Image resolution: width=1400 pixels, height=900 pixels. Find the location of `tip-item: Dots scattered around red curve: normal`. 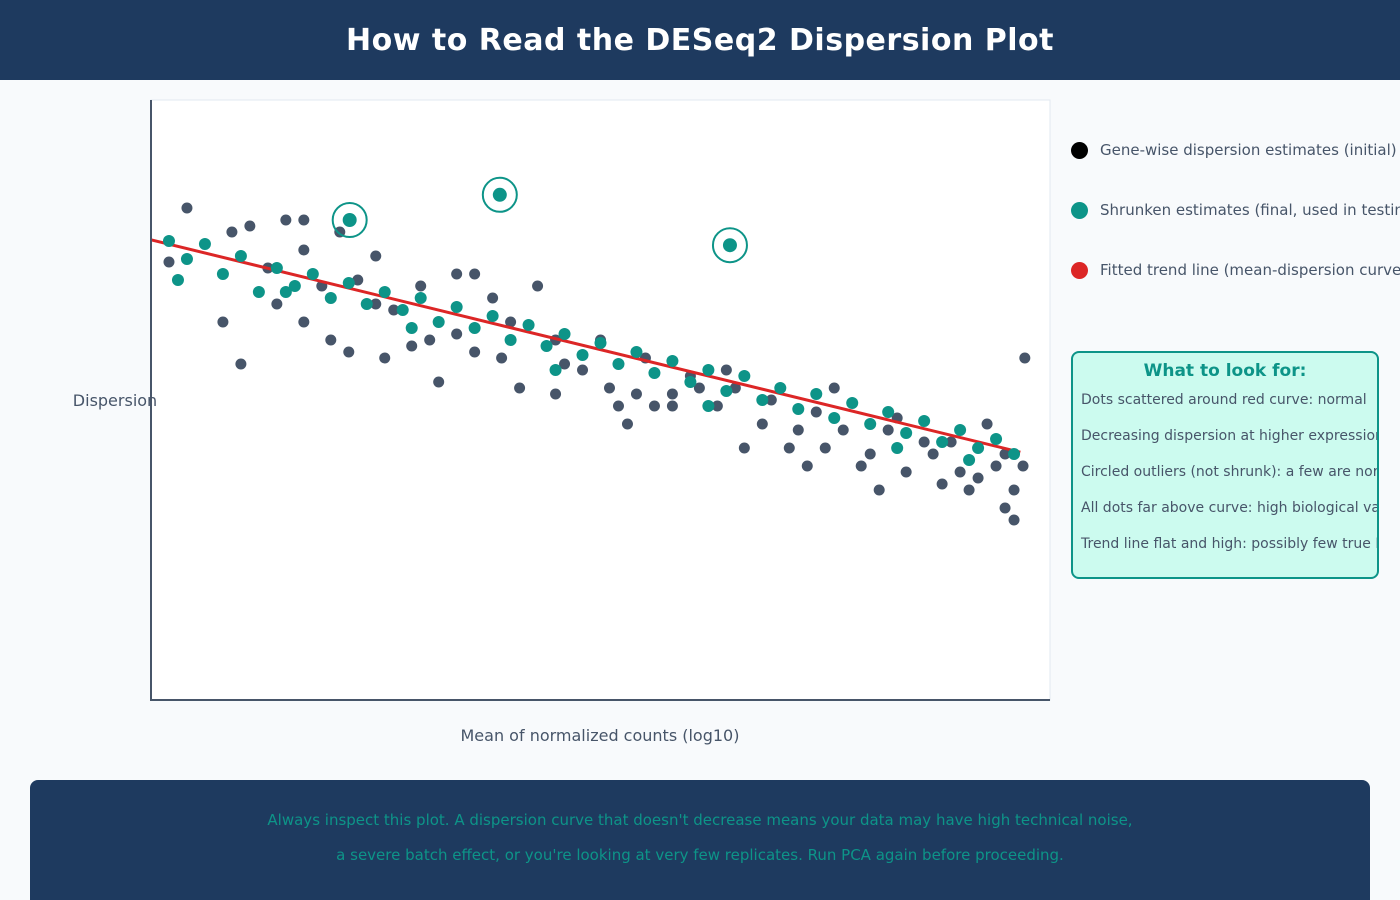

tip-item: Dots scattered around red curve: normal is located at coordinates (1224, 400).